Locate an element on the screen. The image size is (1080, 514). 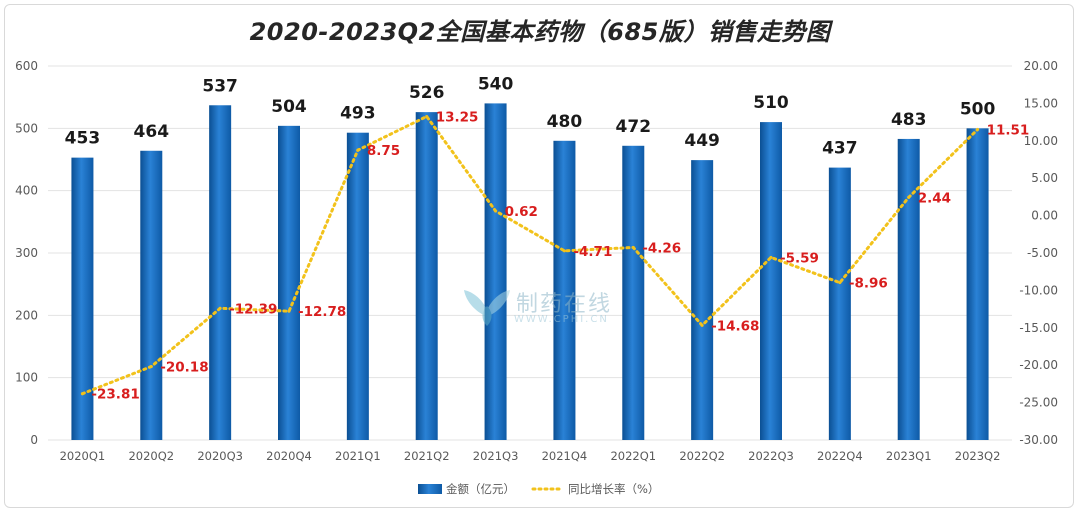
line-value-label: 0.62 is located at coordinates (521, 212).